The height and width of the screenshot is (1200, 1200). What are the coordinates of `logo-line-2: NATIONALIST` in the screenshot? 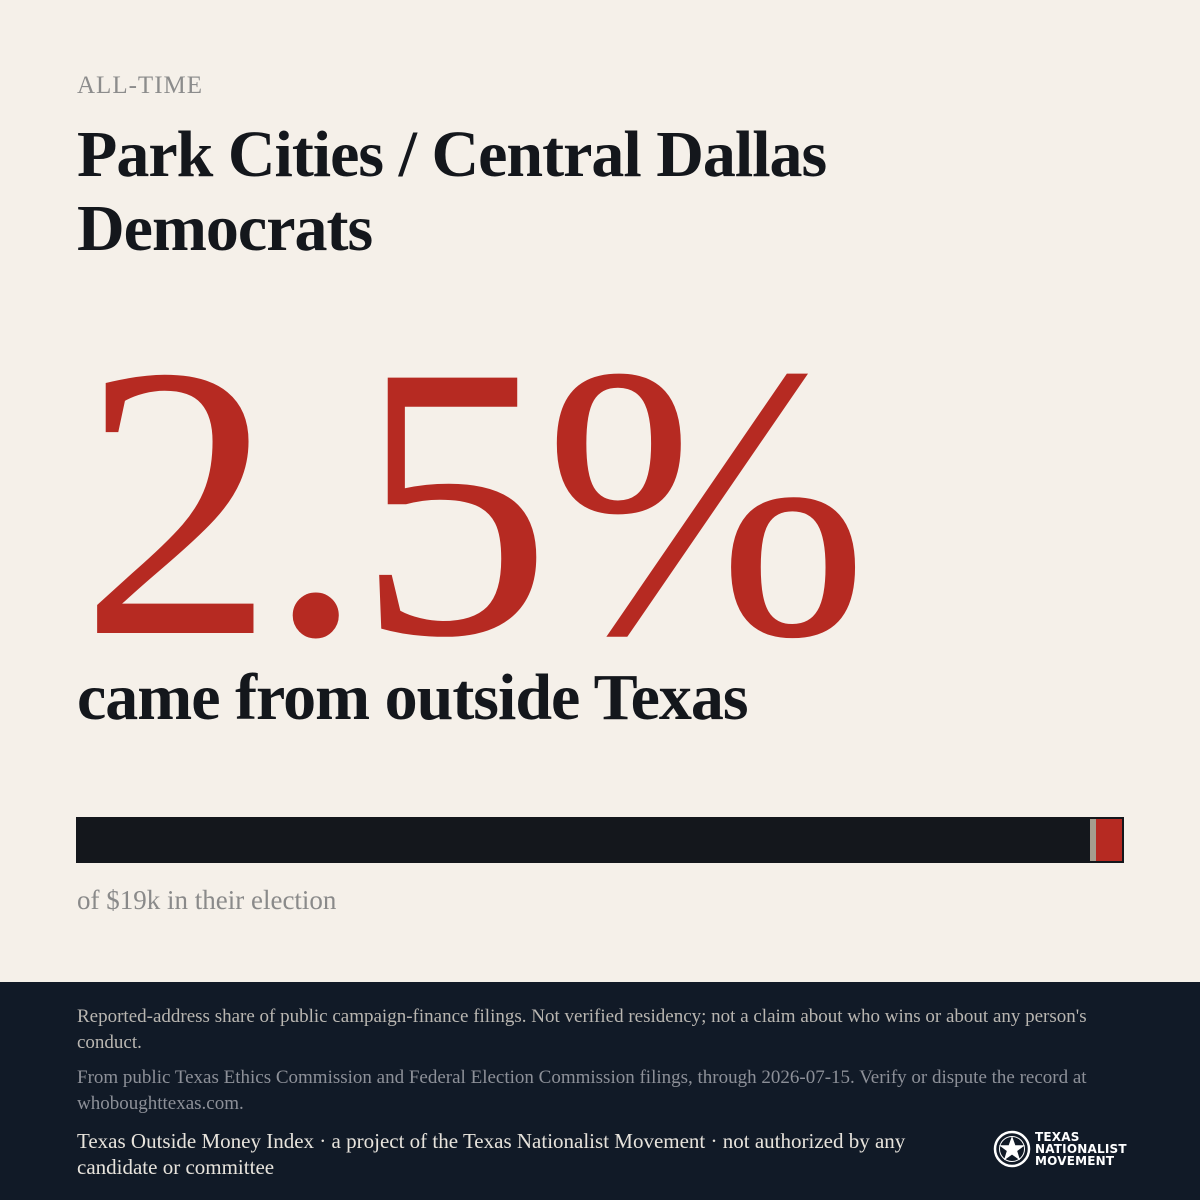 It's located at (1081, 1149).